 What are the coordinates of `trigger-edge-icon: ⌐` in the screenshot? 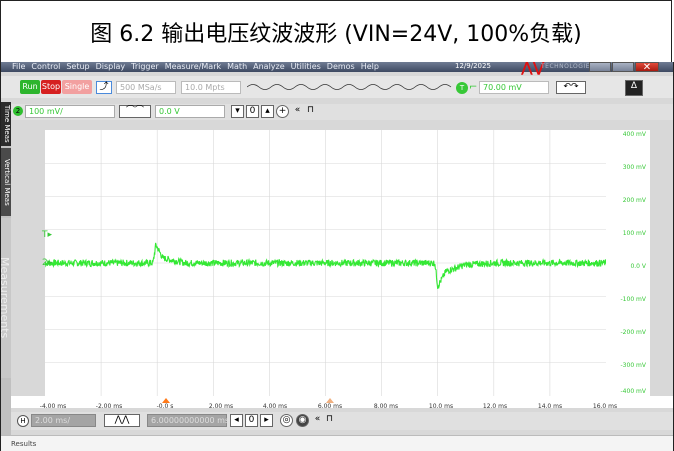 It's located at (473, 87).